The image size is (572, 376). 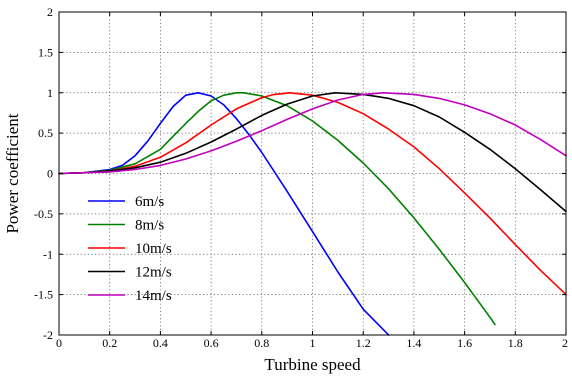 I want to click on y-tick-label: 0.5, so click(x=45, y=133).